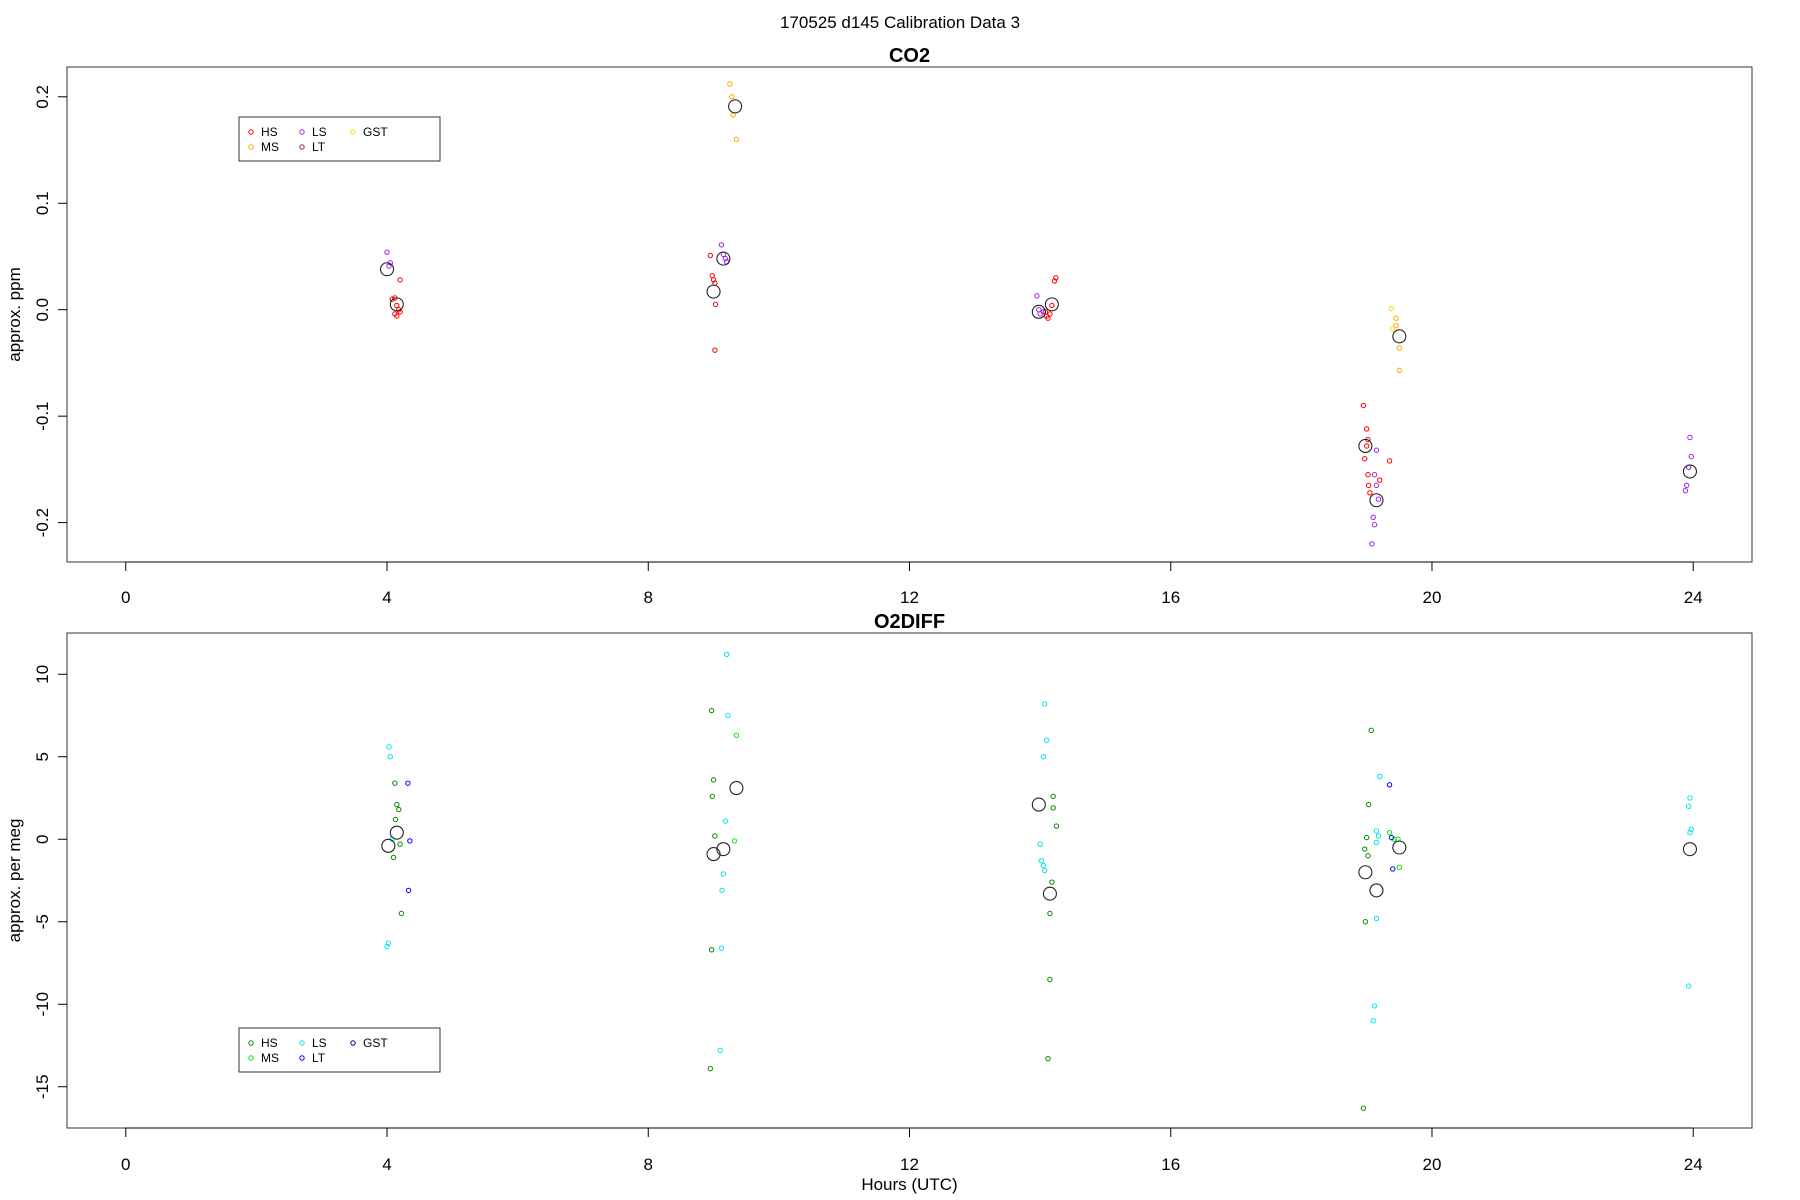 The height and width of the screenshot is (1200, 1800). Describe the element at coordinates (1067, 801) in the screenshot. I see `series-ms` at that location.